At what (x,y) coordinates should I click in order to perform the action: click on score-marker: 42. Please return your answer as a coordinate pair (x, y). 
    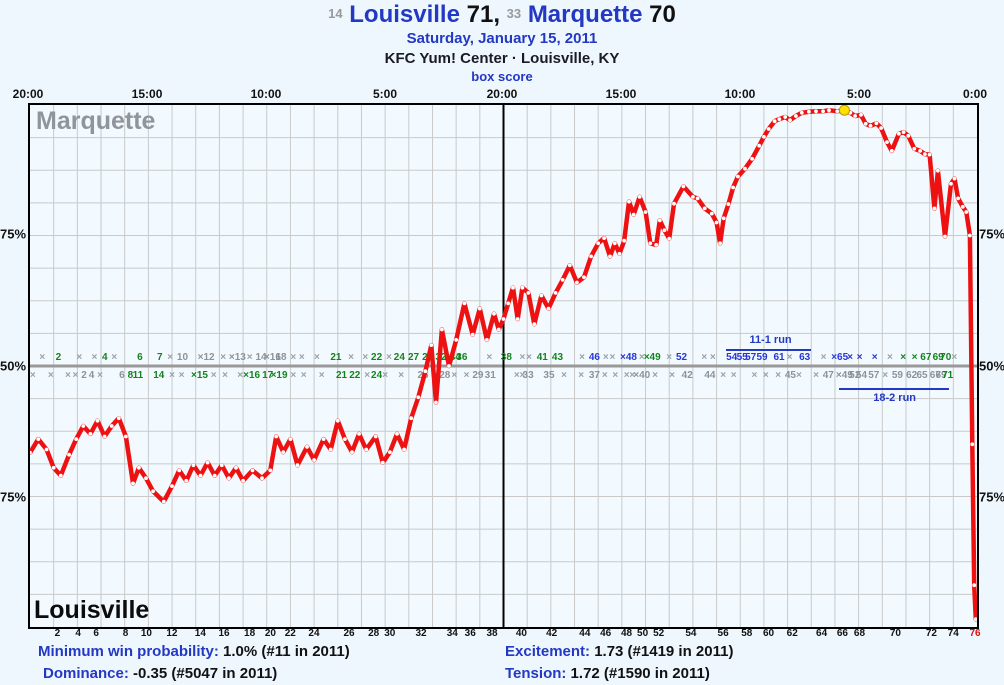
    Looking at the image, I should click on (687, 375).